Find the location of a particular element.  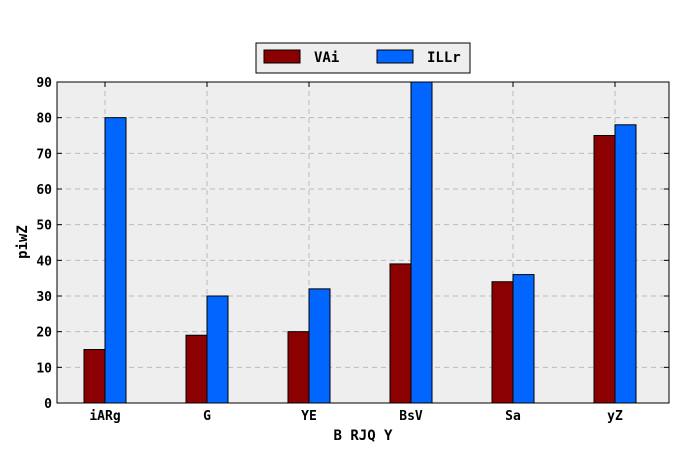

y-tick-label: 70 is located at coordinates (44, 154).